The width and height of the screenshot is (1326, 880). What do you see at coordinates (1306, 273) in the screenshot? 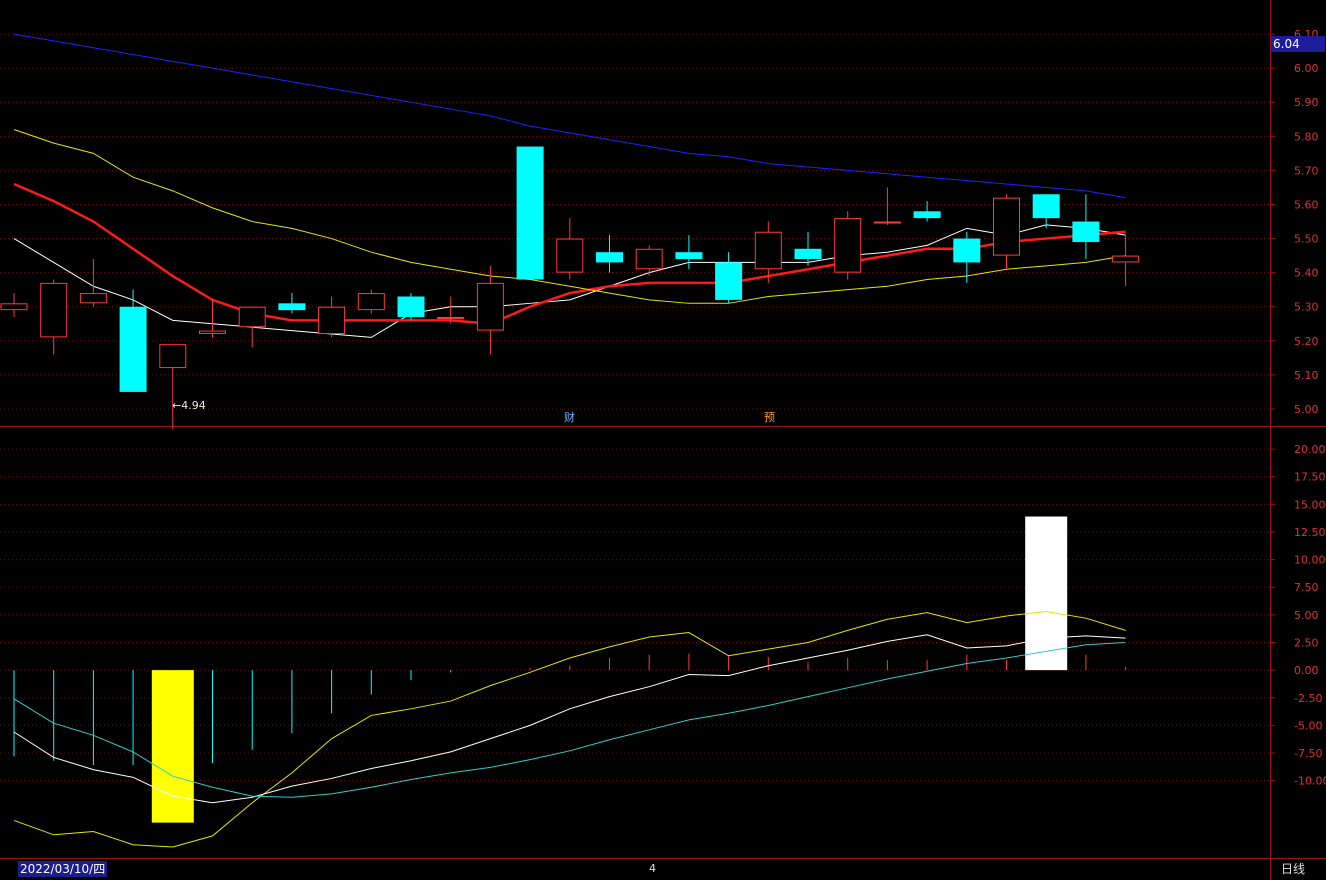
I see `price-tick-label: 5.40` at bounding box center [1306, 273].